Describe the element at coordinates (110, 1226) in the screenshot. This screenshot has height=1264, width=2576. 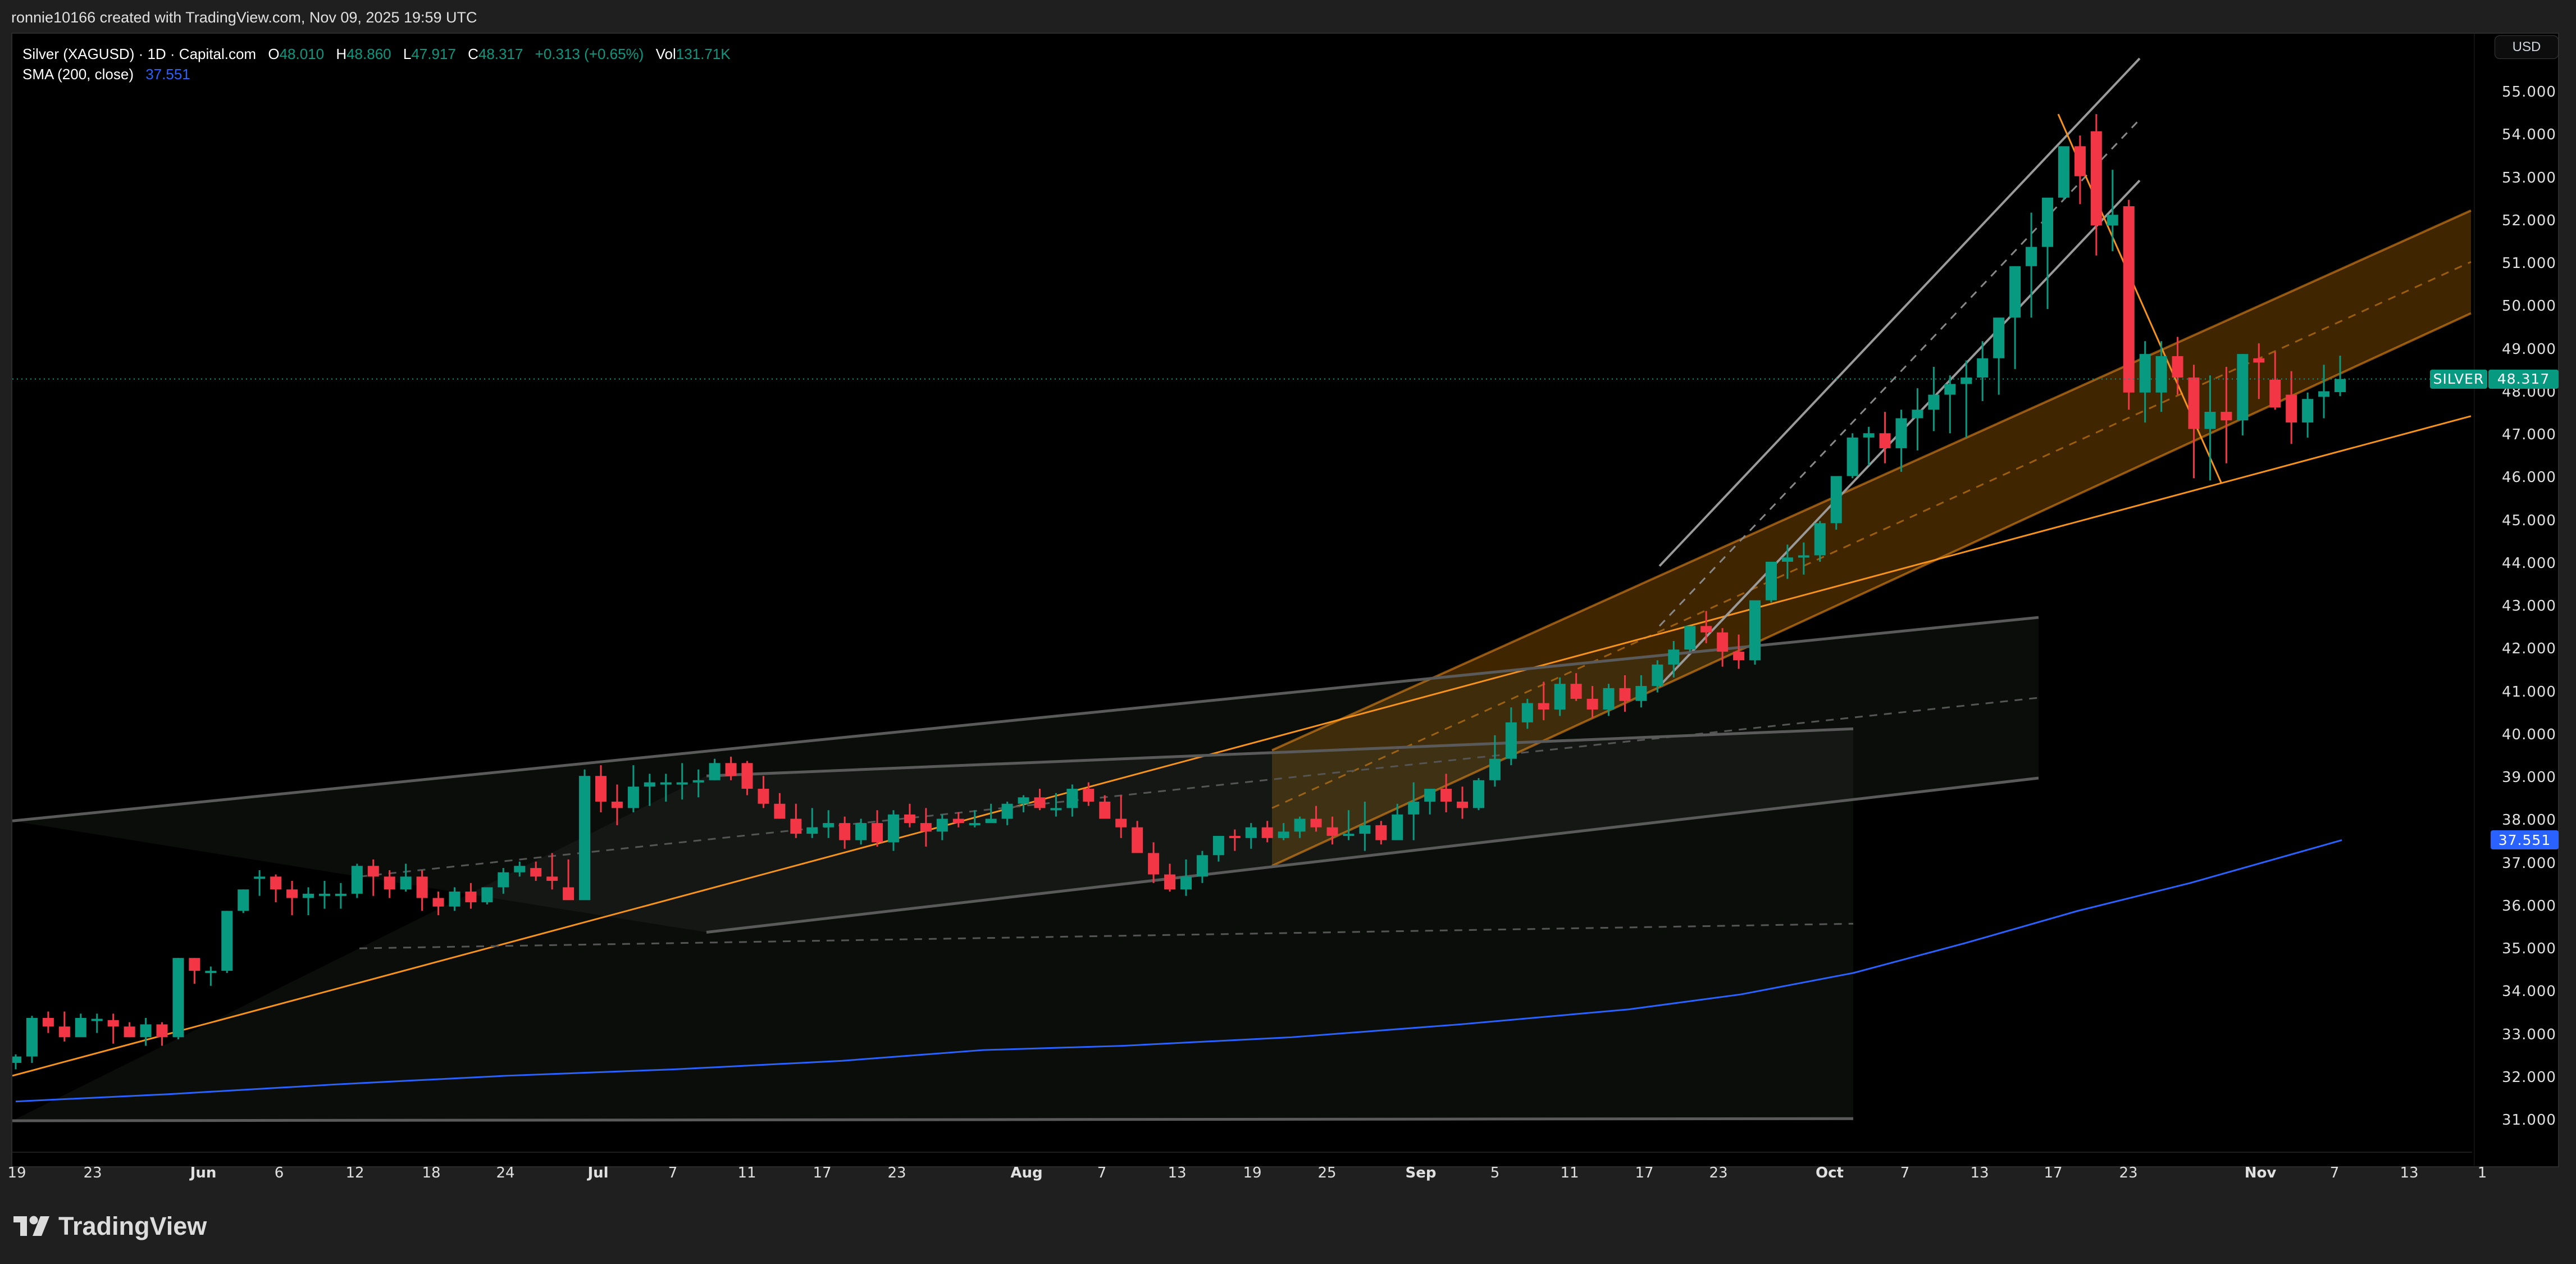
I see `tradingview-logo: TradingView` at that location.